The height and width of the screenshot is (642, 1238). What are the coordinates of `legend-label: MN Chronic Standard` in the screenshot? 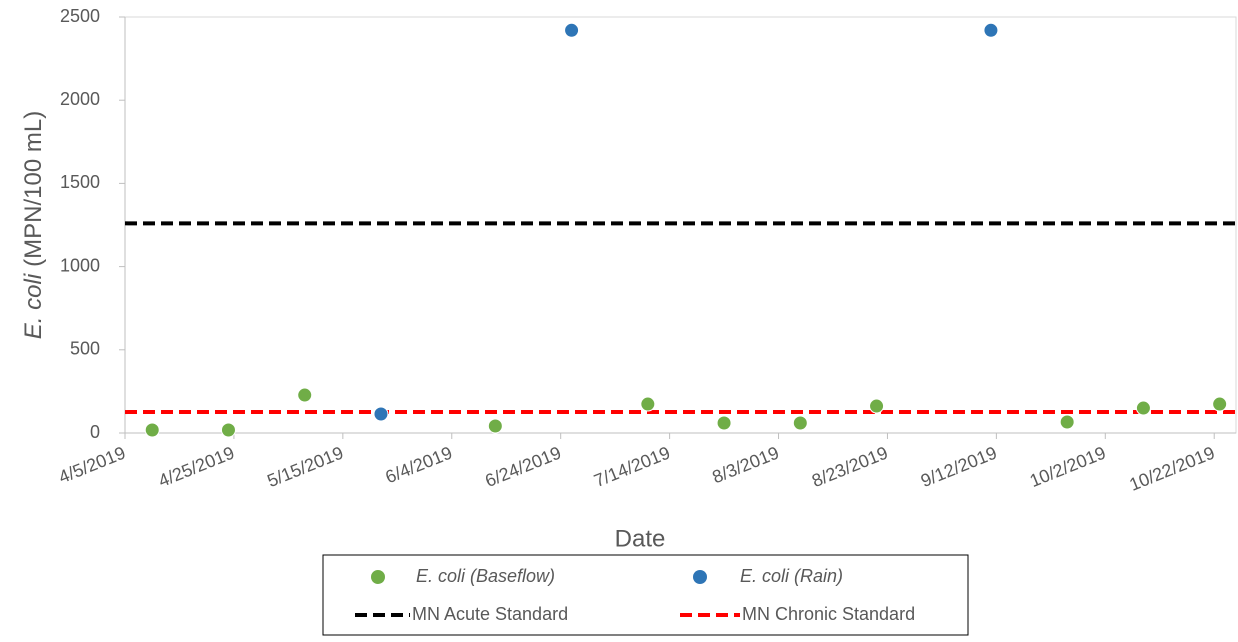 It's located at (828, 614).